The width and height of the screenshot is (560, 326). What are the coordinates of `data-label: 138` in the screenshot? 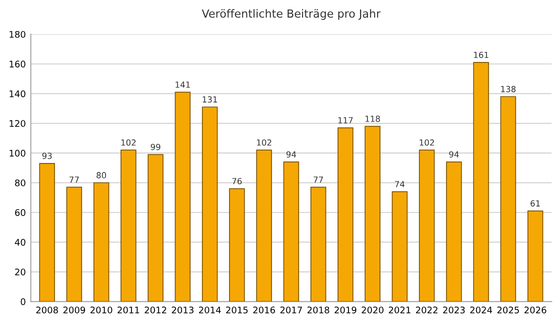 It's located at (508, 89).